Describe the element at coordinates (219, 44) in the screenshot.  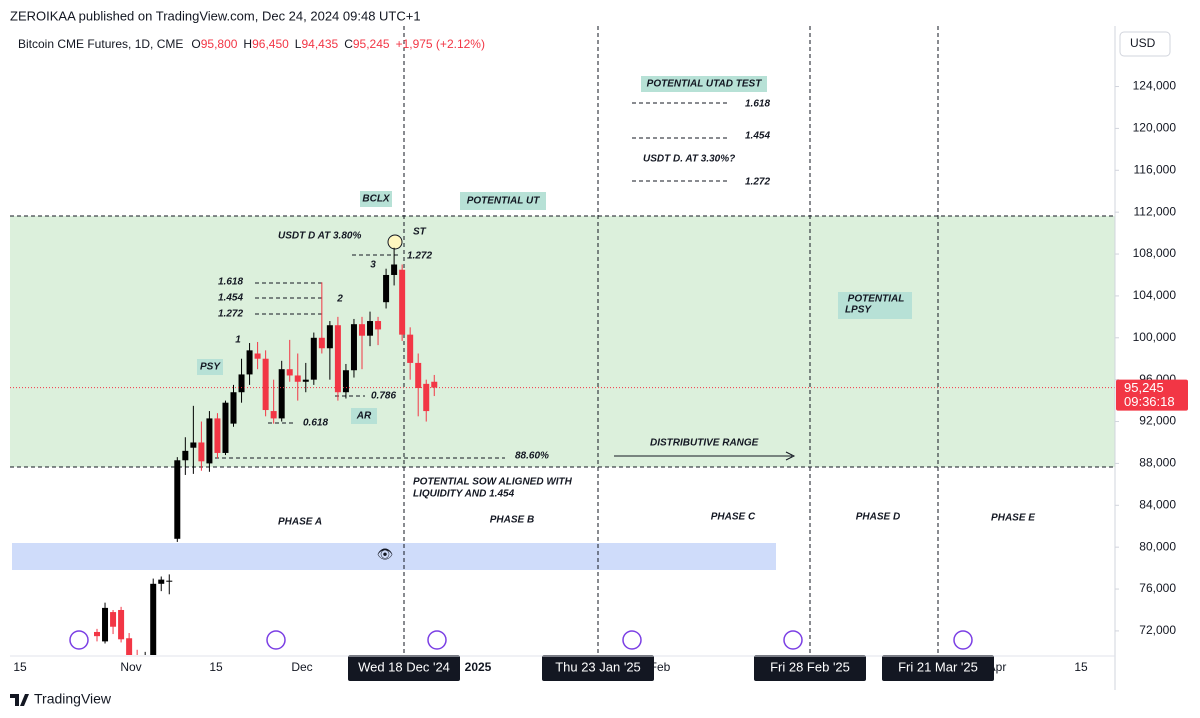
I see `ohlc-value: 95,800` at that location.